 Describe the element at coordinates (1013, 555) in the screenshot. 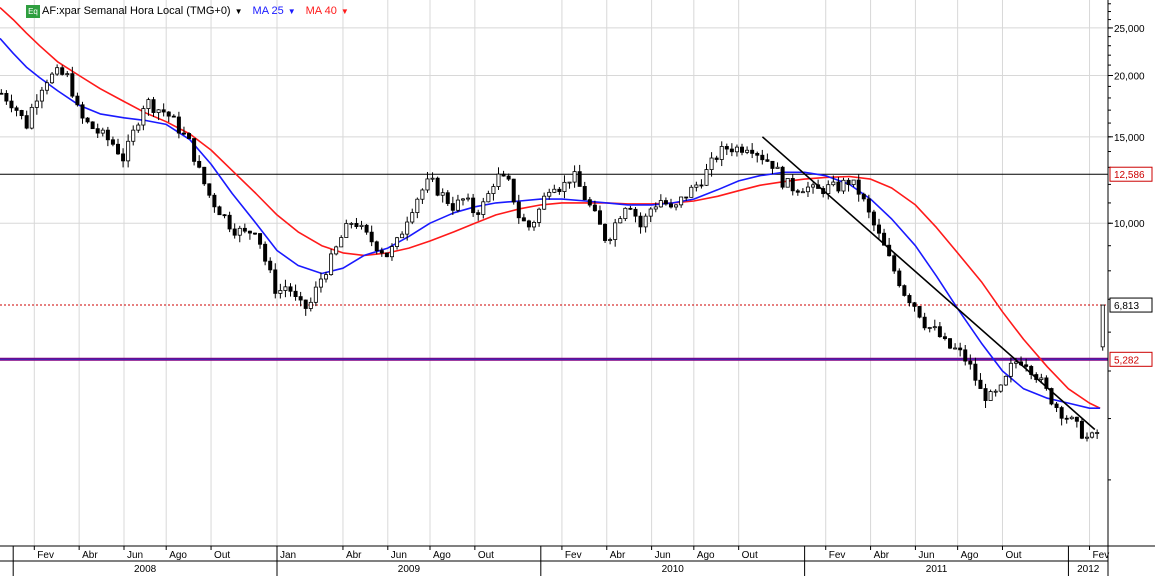

I see `x-month-label: Out` at that location.